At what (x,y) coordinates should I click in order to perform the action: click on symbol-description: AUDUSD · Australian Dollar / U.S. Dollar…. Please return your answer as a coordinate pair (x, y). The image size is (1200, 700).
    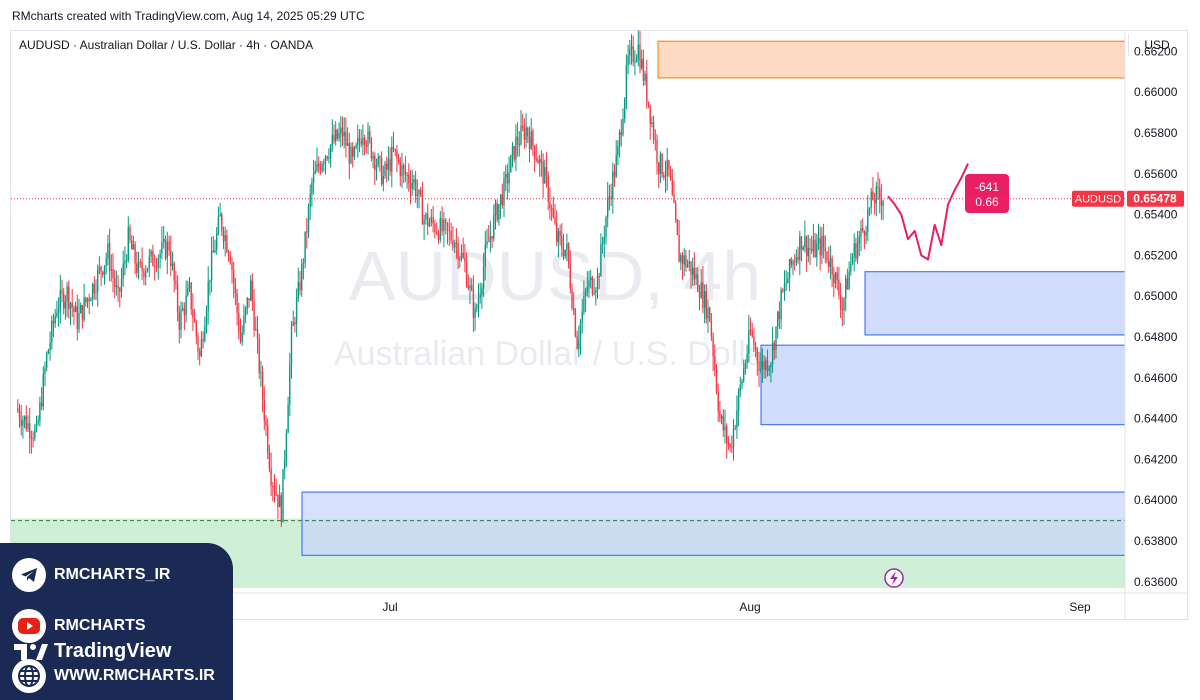
    Looking at the image, I should click on (166, 45).